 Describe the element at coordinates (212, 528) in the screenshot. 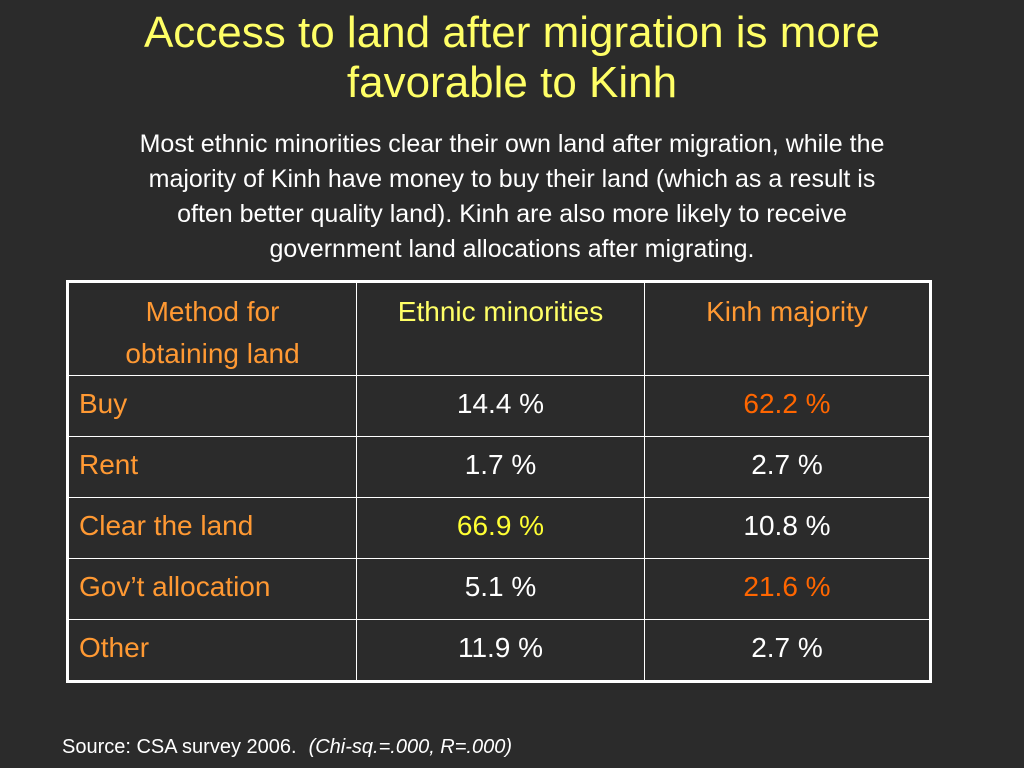

I see `row-method-clear-land: Clear the land` at that location.